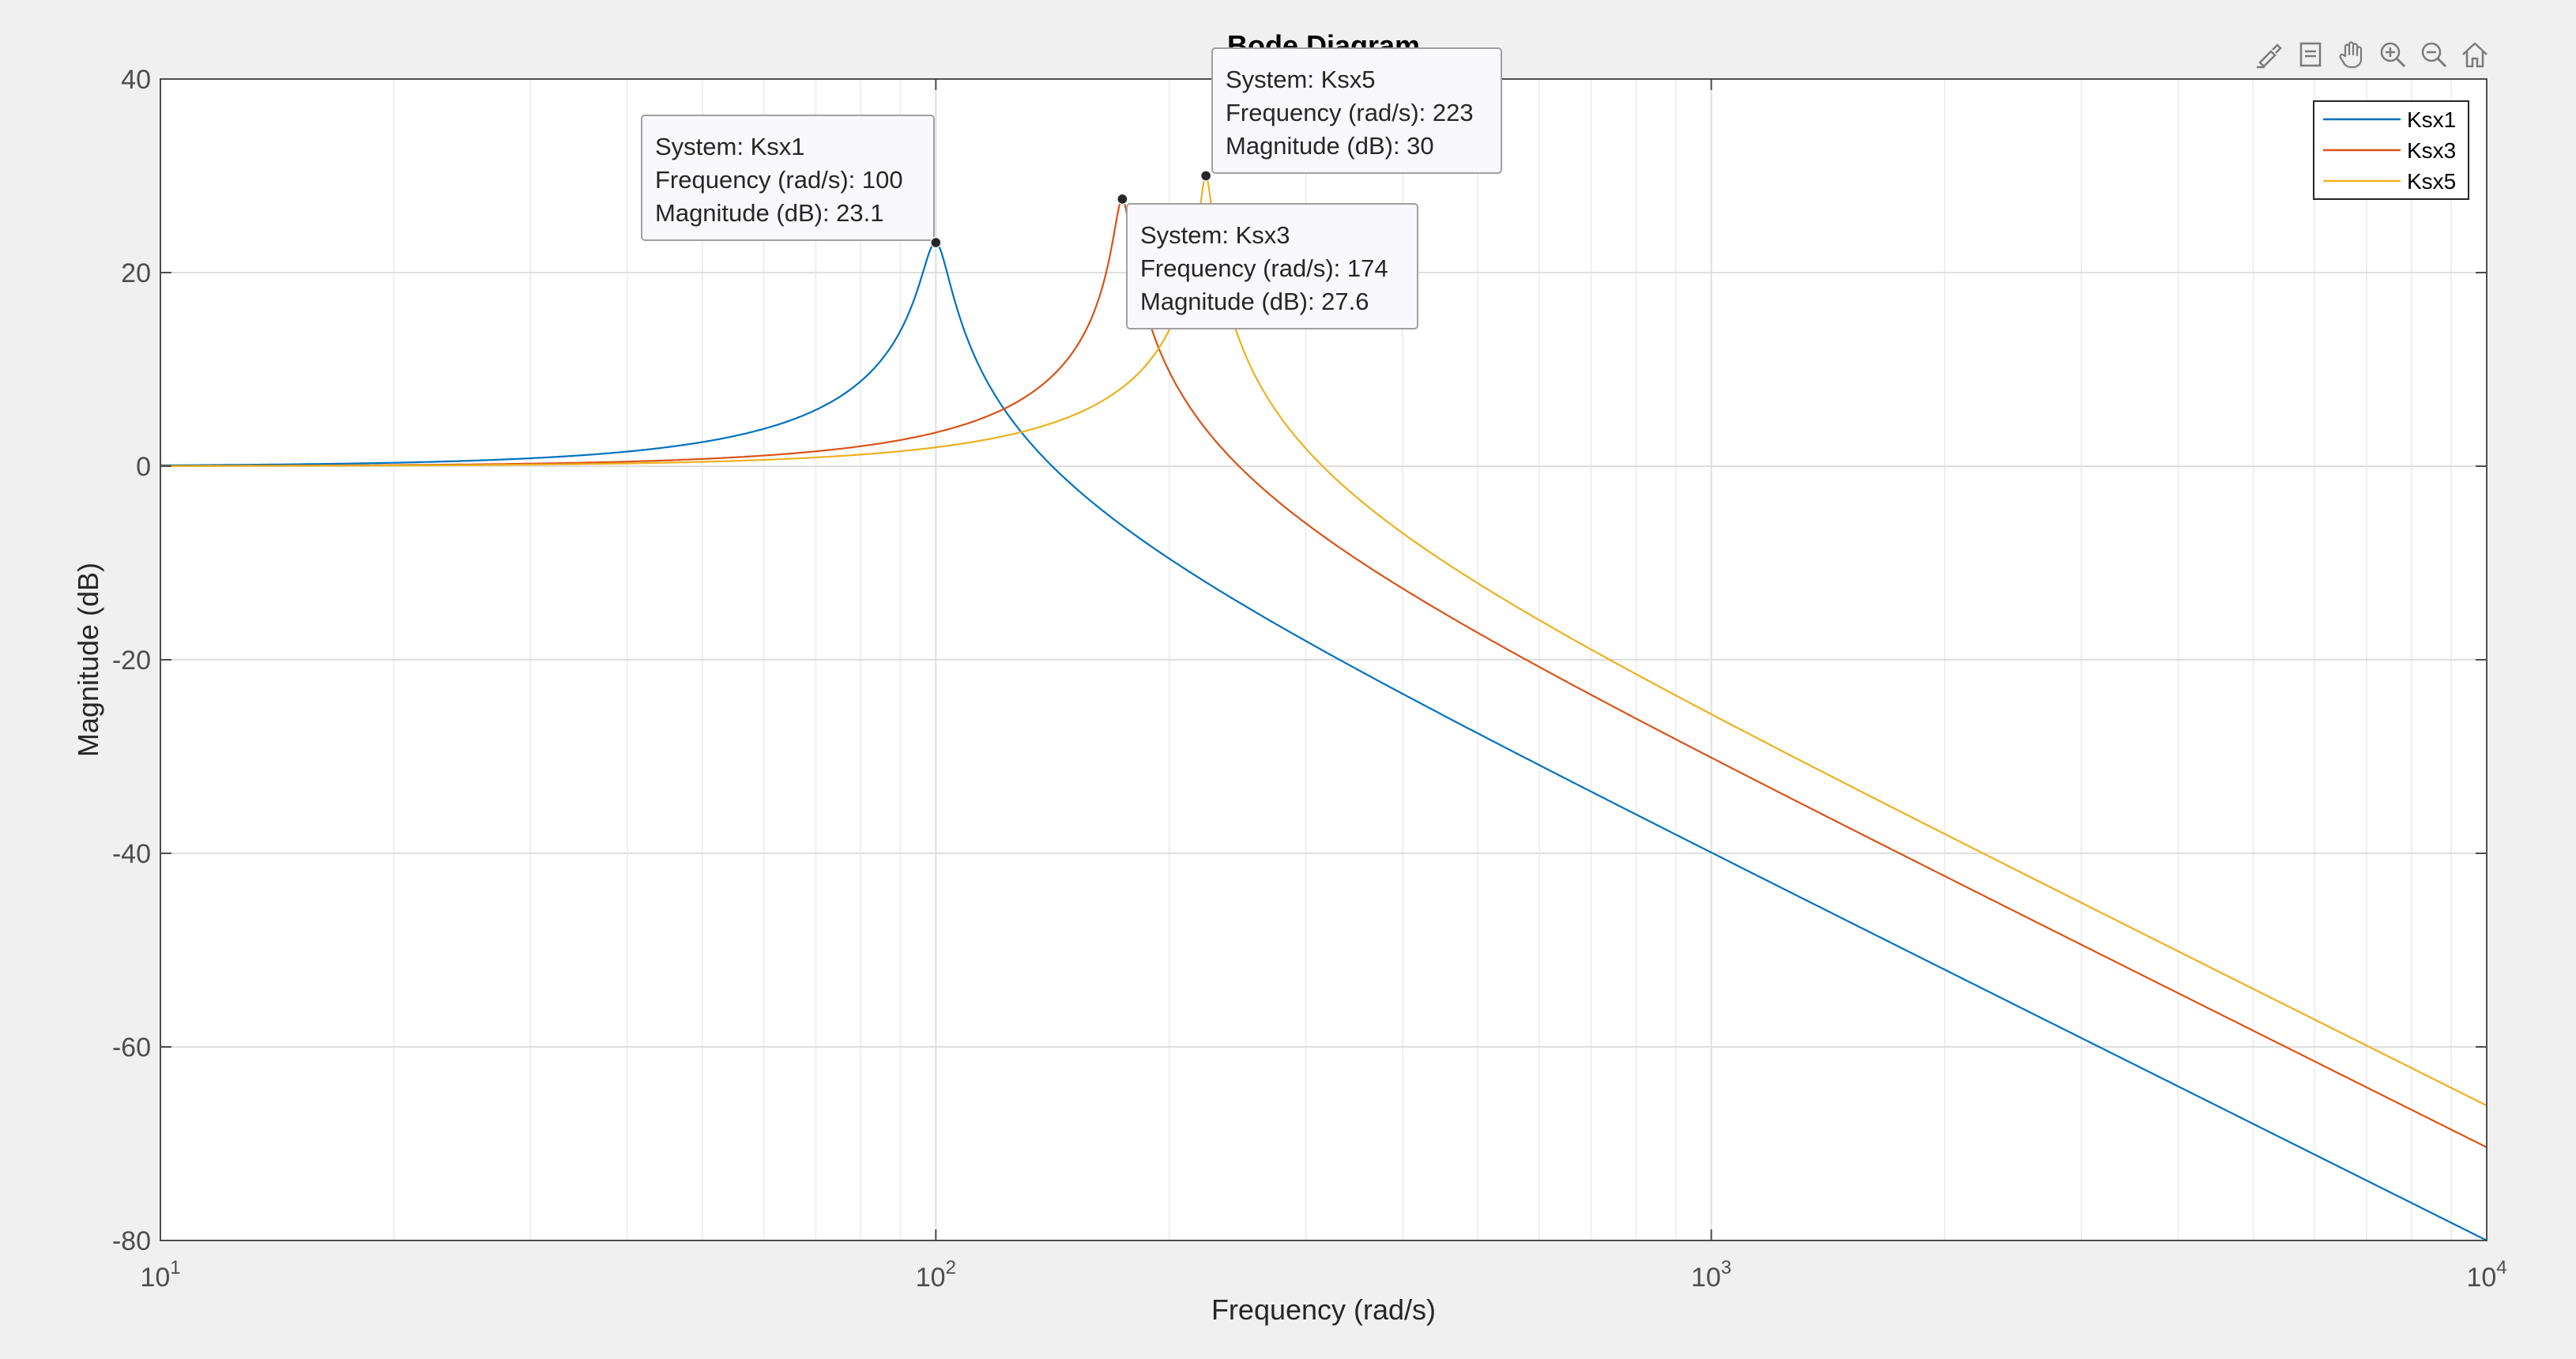  I want to click on datatip-line: Frequency (rad/s): 100, so click(779, 180).